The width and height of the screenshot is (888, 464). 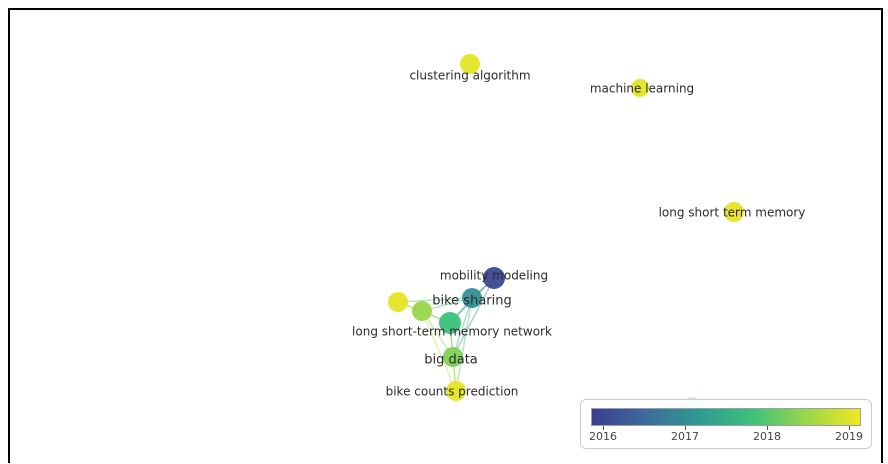 What do you see at coordinates (450, 323) in the screenshot?
I see `node-lstmnet` at bounding box center [450, 323].